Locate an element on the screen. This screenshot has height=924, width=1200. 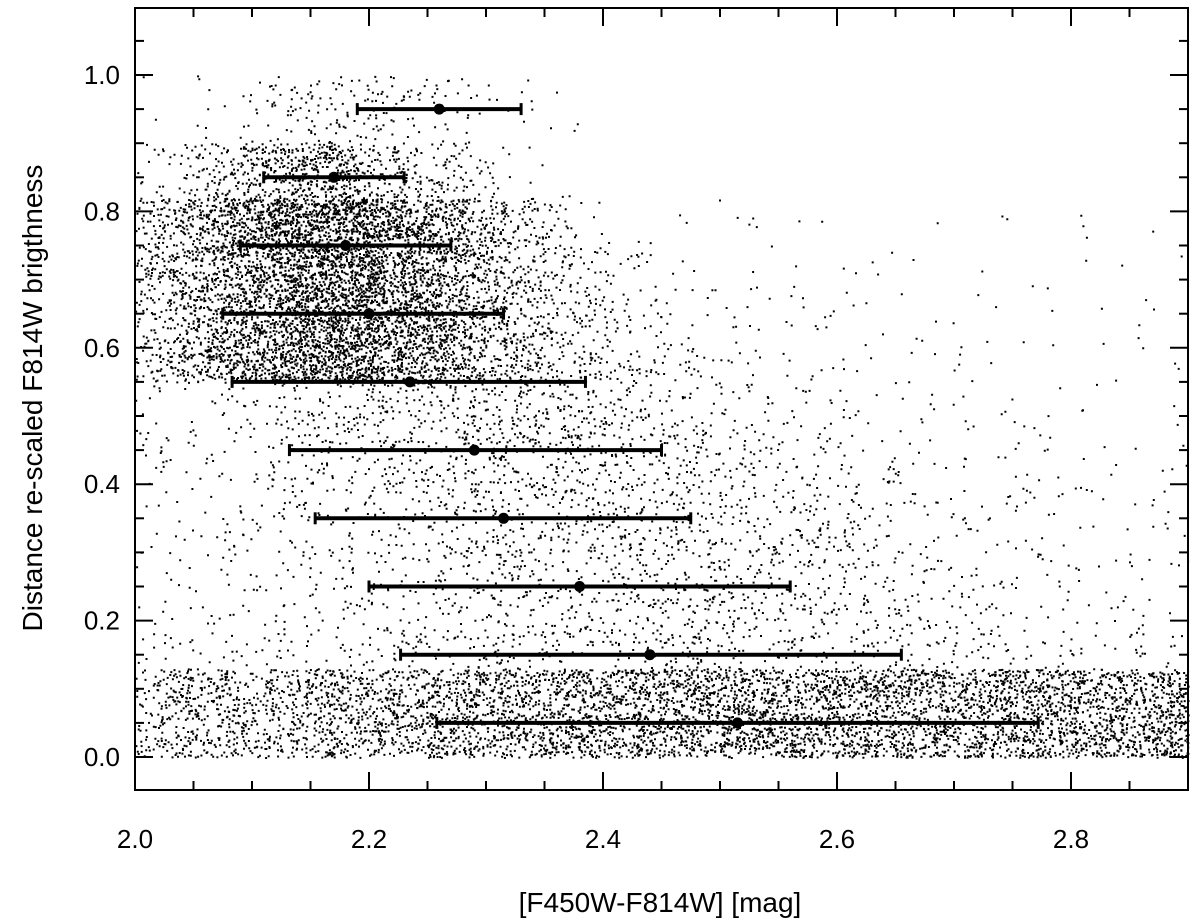
y-axis-title: Distance re-scaled F814W brigthness is located at coordinates (32, 398).